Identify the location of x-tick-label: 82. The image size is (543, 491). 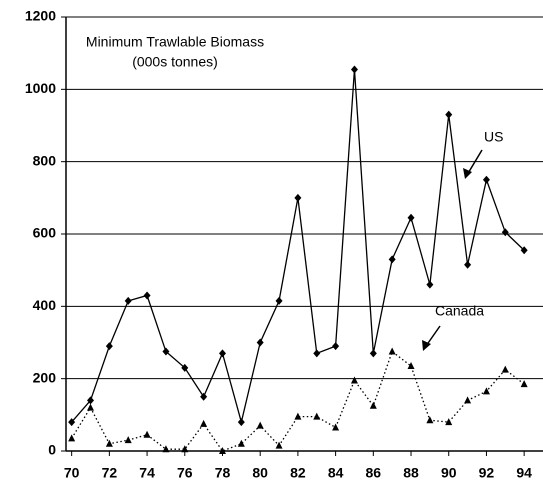
(298, 473).